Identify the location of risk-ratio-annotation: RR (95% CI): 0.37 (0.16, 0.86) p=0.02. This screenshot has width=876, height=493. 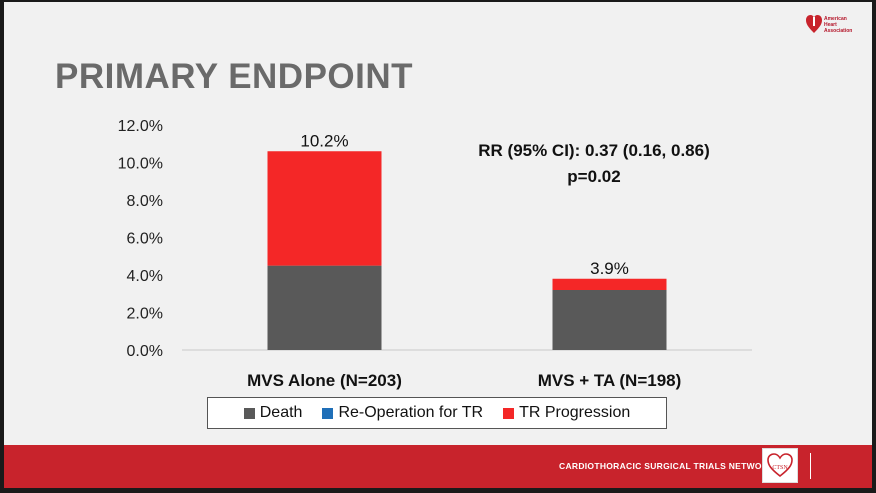
(594, 164).